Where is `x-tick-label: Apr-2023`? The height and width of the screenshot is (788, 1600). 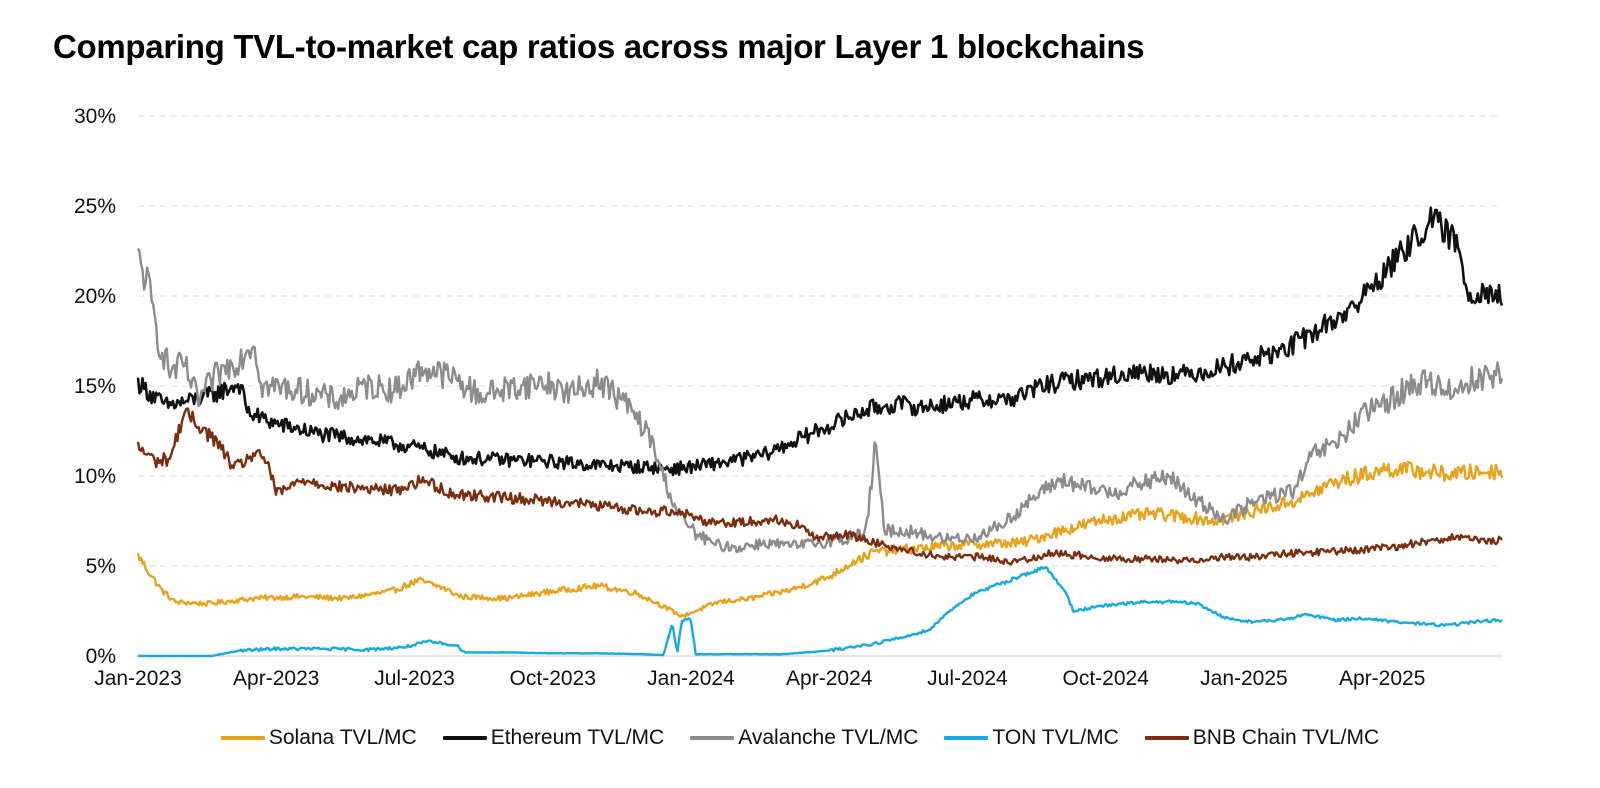
x-tick-label: Apr-2023 is located at coordinates (276, 678).